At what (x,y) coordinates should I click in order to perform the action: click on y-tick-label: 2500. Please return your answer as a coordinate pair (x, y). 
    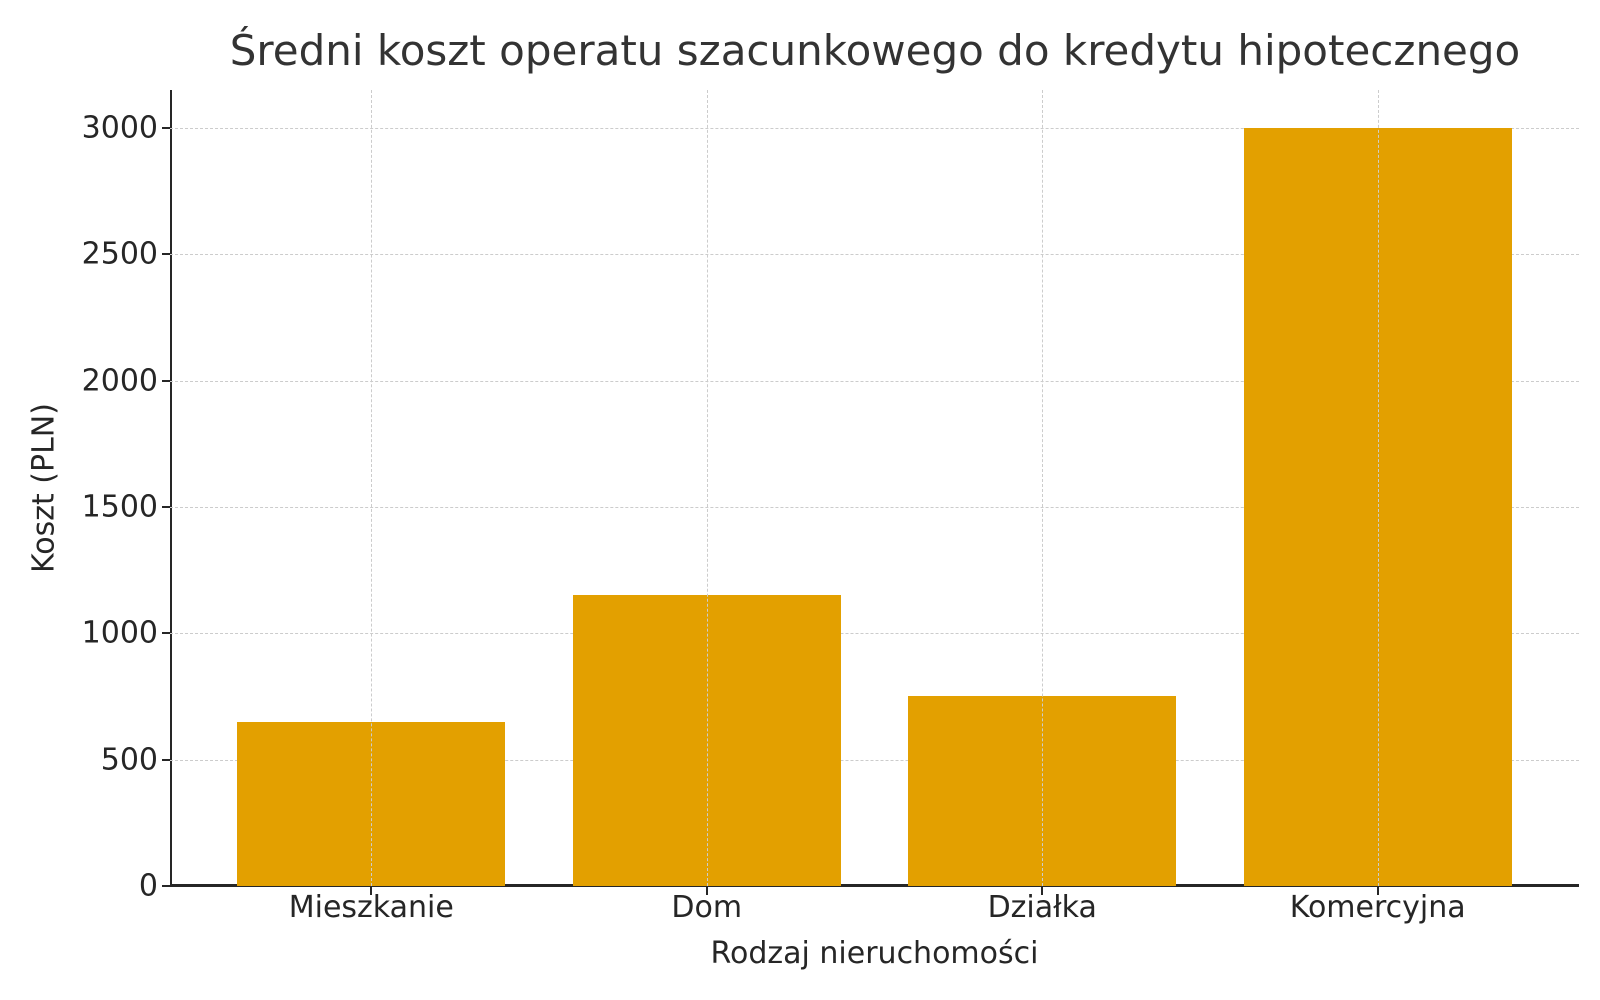
    Looking at the image, I should click on (119, 254).